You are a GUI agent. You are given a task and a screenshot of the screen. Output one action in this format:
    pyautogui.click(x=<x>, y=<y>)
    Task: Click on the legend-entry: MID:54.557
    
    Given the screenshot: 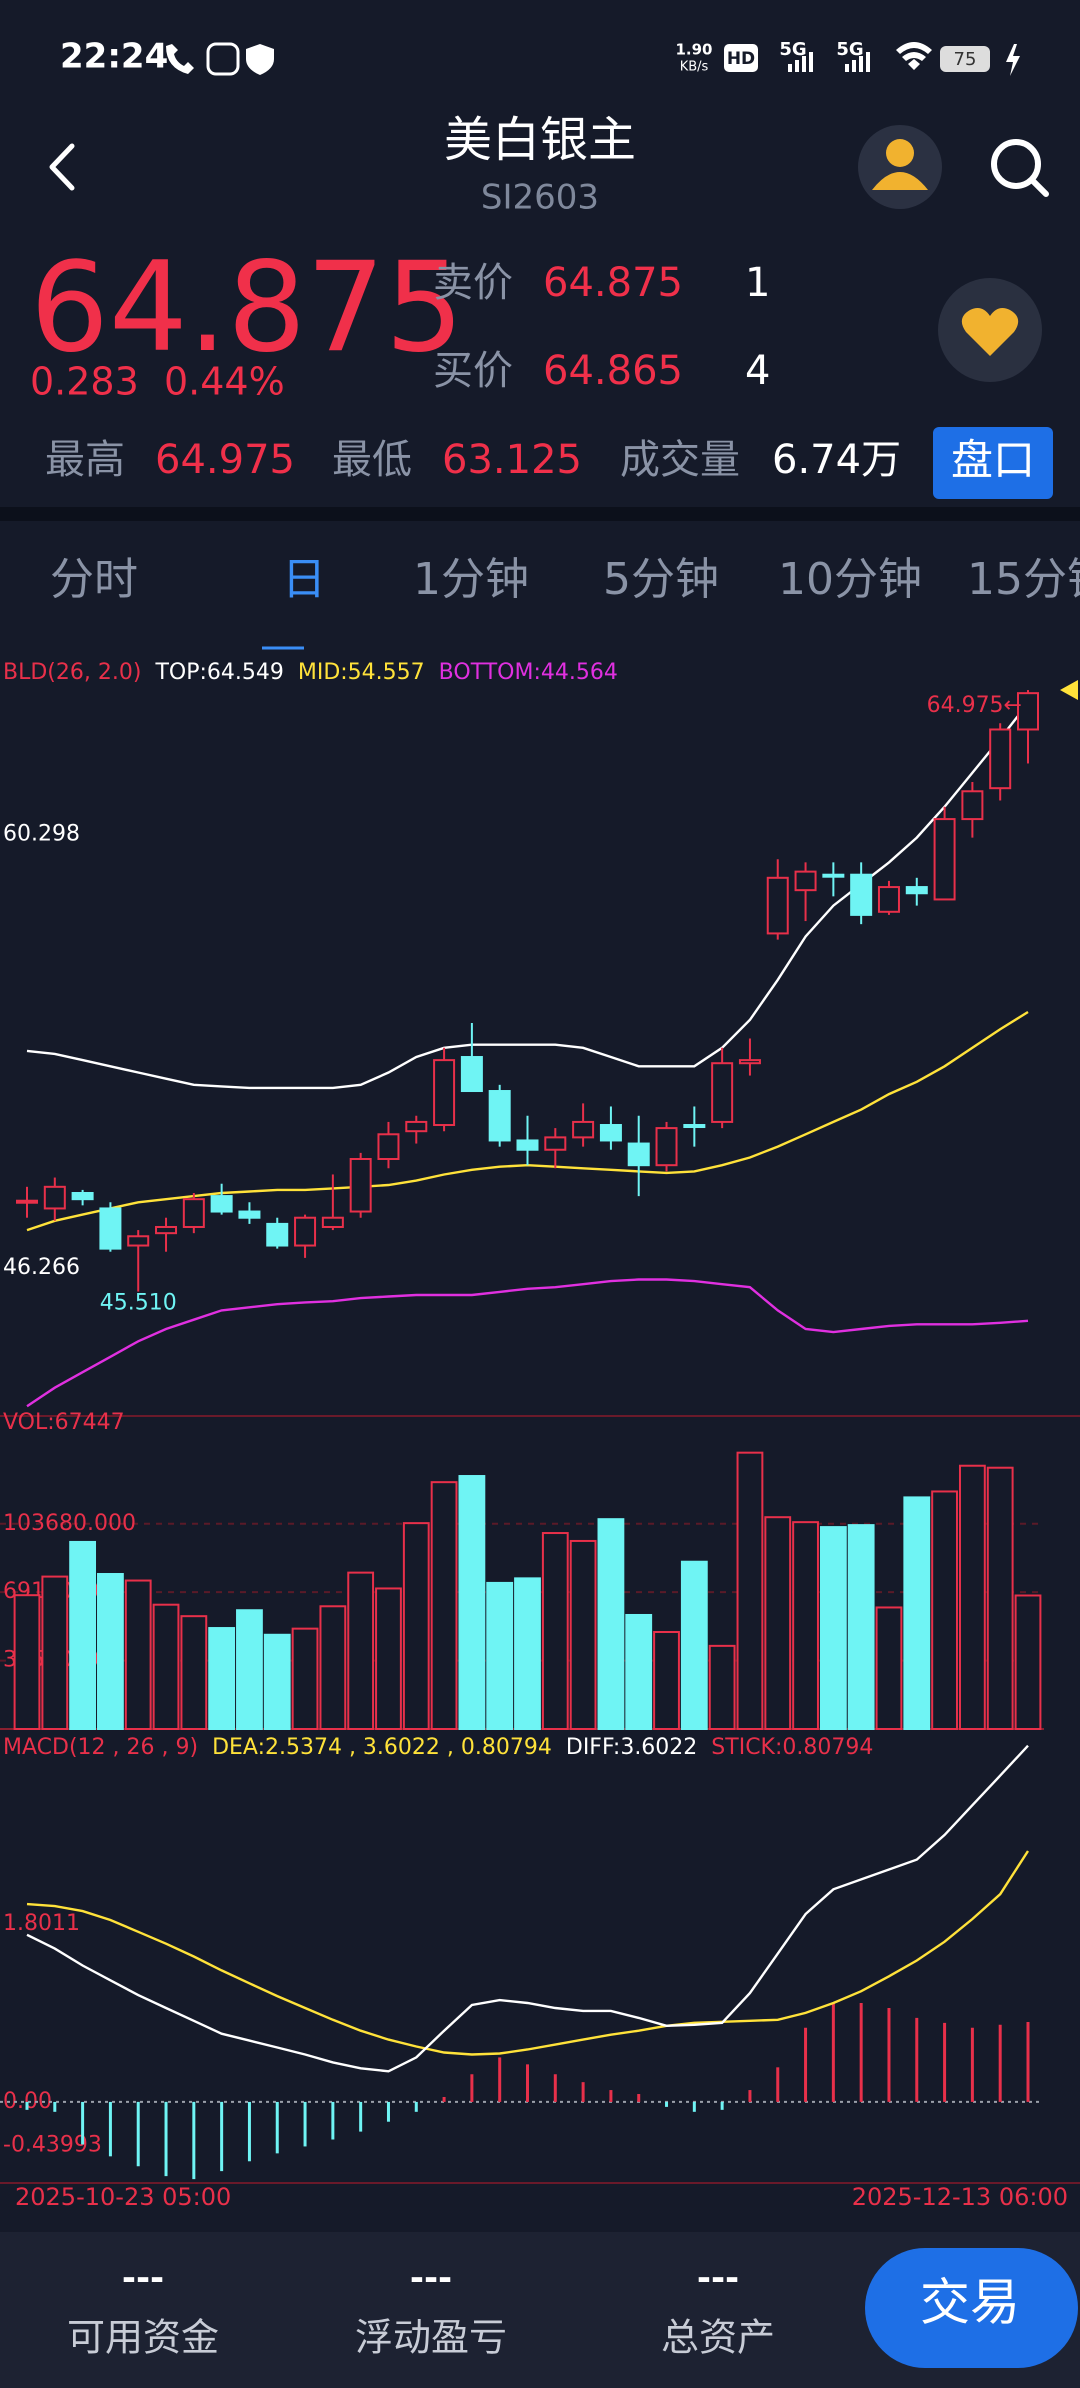 What is the action you would take?
    pyautogui.click(x=361, y=672)
    